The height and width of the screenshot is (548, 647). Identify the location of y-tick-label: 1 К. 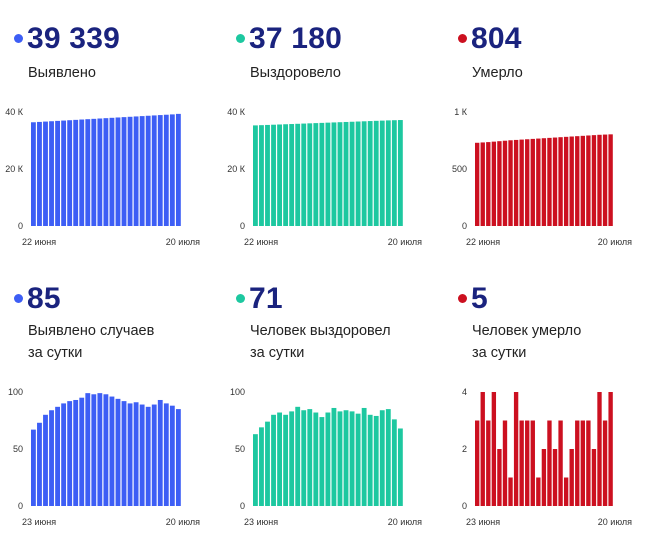
(461, 112).